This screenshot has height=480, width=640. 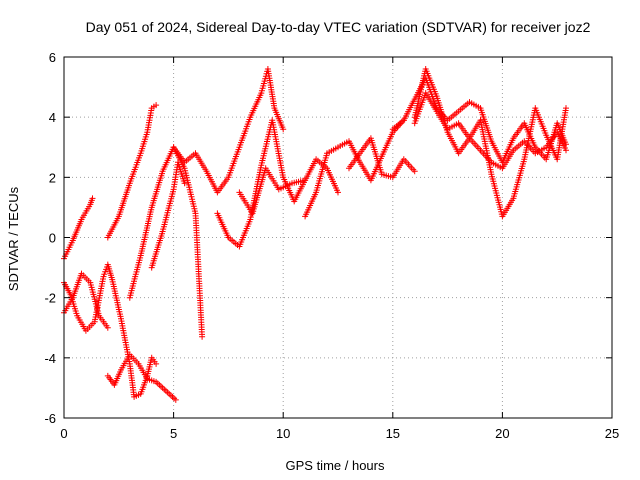 What do you see at coordinates (50, 298) in the screenshot?
I see `y-tick-label: -2` at bounding box center [50, 298].